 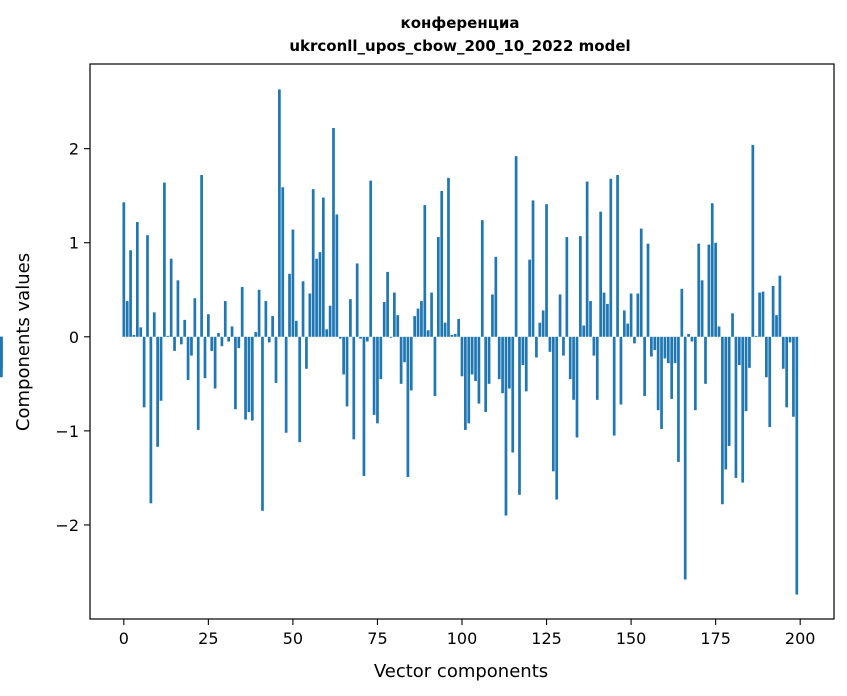 What do you see at coordinates (715, 638) in the screenshot?
I see `x-tick-label: 175` at bounding box center [715, 638].